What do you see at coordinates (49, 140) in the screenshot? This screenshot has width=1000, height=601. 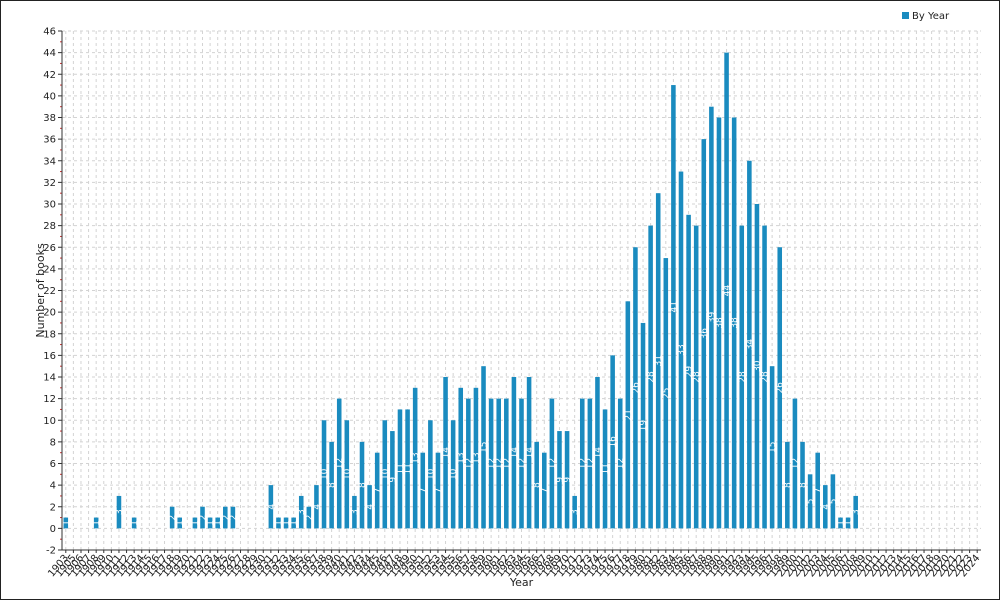 I see `y-tick-label: 36` at bounding box center [49, 140].